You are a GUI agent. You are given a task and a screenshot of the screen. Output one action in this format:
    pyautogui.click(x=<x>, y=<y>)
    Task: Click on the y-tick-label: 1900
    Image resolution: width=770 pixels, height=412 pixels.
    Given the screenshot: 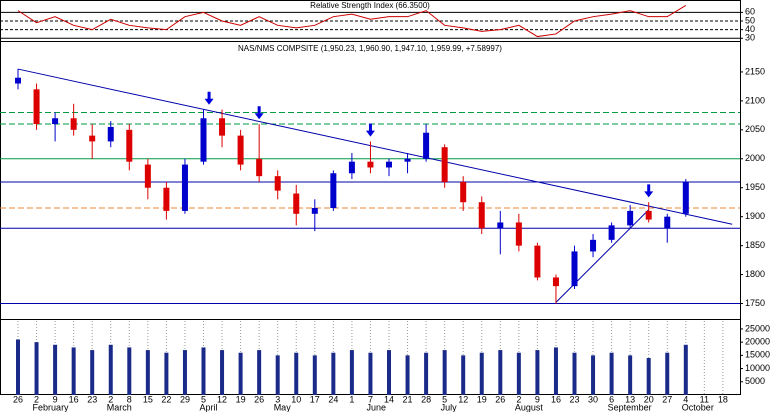 What is the action you would take?
    pyautogui.click(x=755, y=216)
    